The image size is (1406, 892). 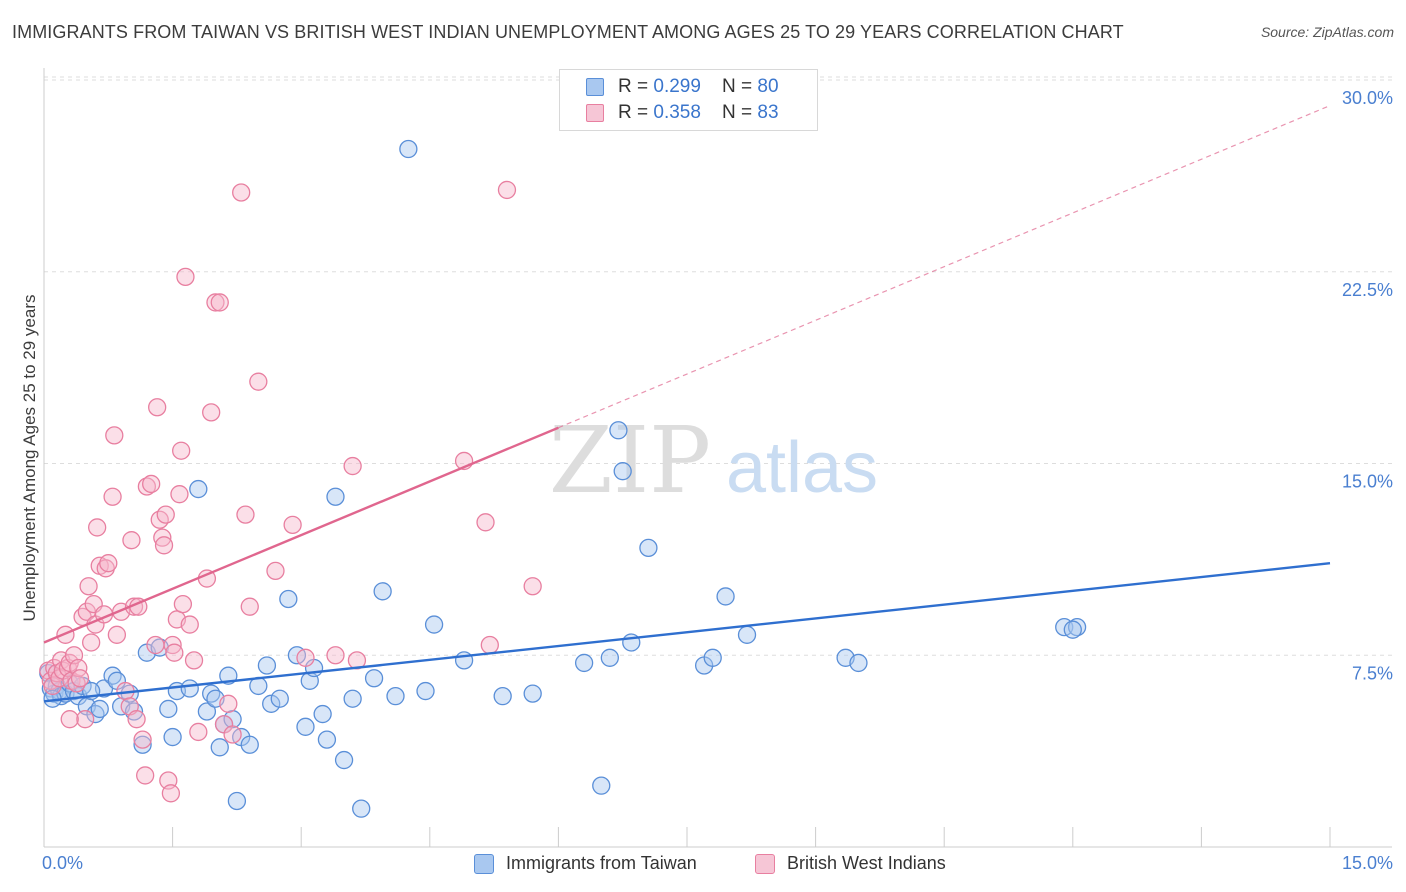 What do you see at coordinates (29, 458) in the screenshot?
I see `y-axis-label: Unemployment Among Ages 25 to 29 years` at bounding box center [29, 458].